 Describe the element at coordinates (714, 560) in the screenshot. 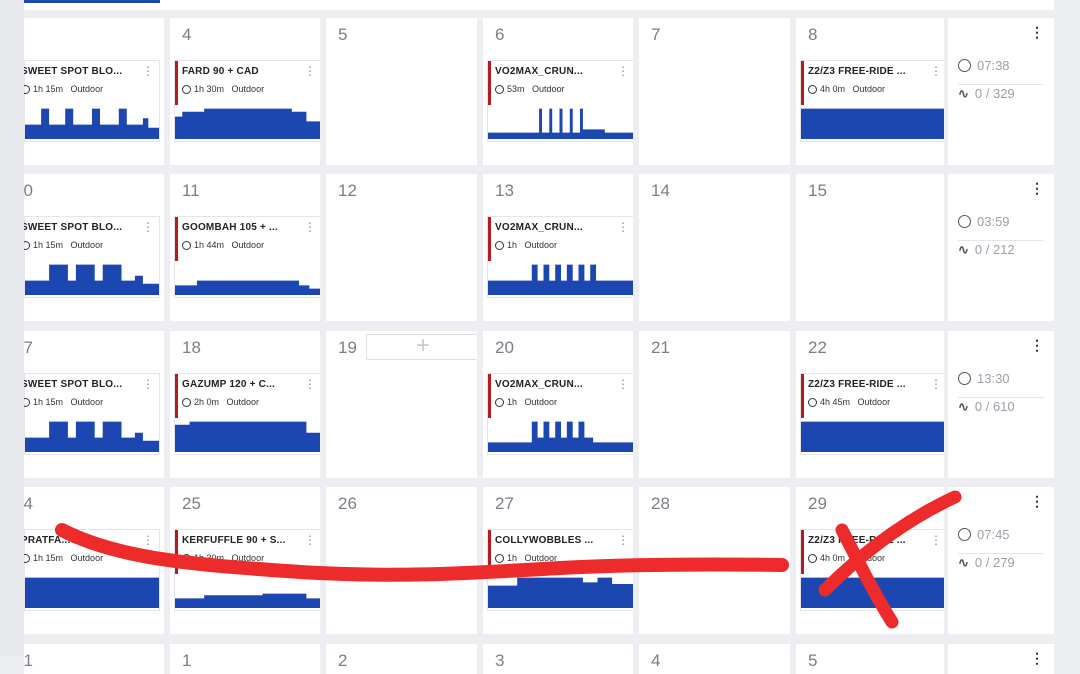

I see `day-cell: 28` at that location.